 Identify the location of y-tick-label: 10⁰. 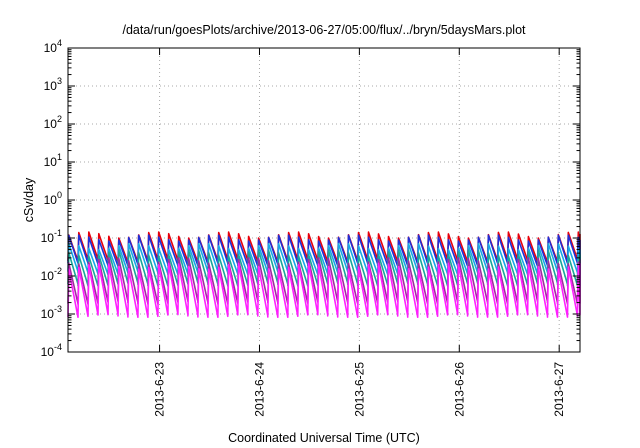
(53, 198).